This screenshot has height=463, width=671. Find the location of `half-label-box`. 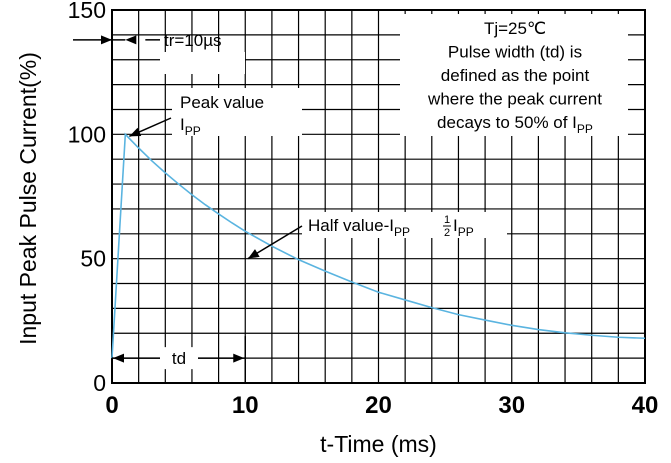

half-label-box is located at coordinates (404, 225).